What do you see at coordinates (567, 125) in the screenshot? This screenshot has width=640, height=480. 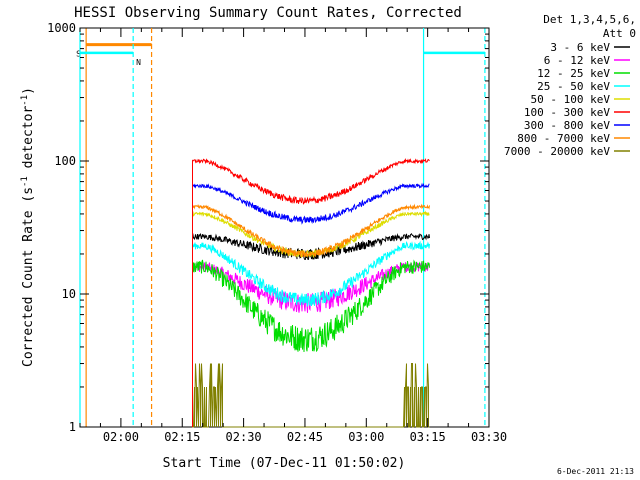 I see `legend-item-label: 300 - 800 keV` at bounding box center [567, 125].